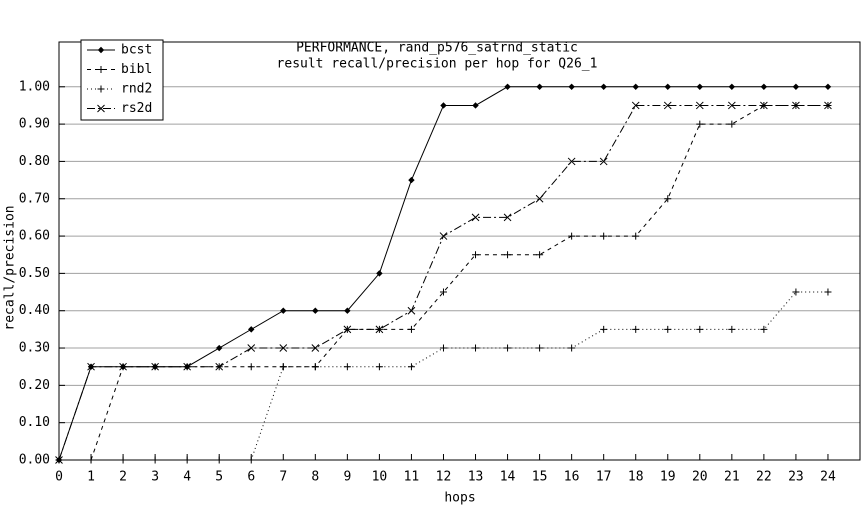 The width and height of the screenshot is (862, 520). What do you see at coordinates (796, 477) in the screenshot?
I see `x-tick-label: 23` at bounding box center [796, 477].